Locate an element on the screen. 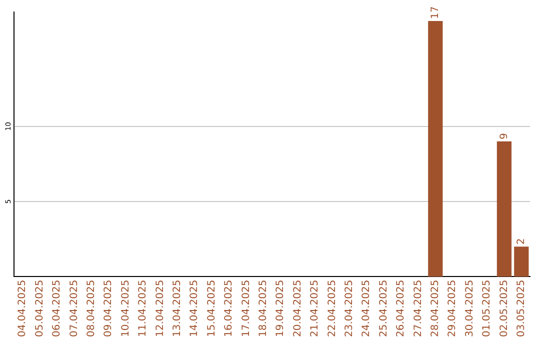 The image size is (540, 340). x-tick-label: 14.04.2025 is located at coordinates (194, 309).